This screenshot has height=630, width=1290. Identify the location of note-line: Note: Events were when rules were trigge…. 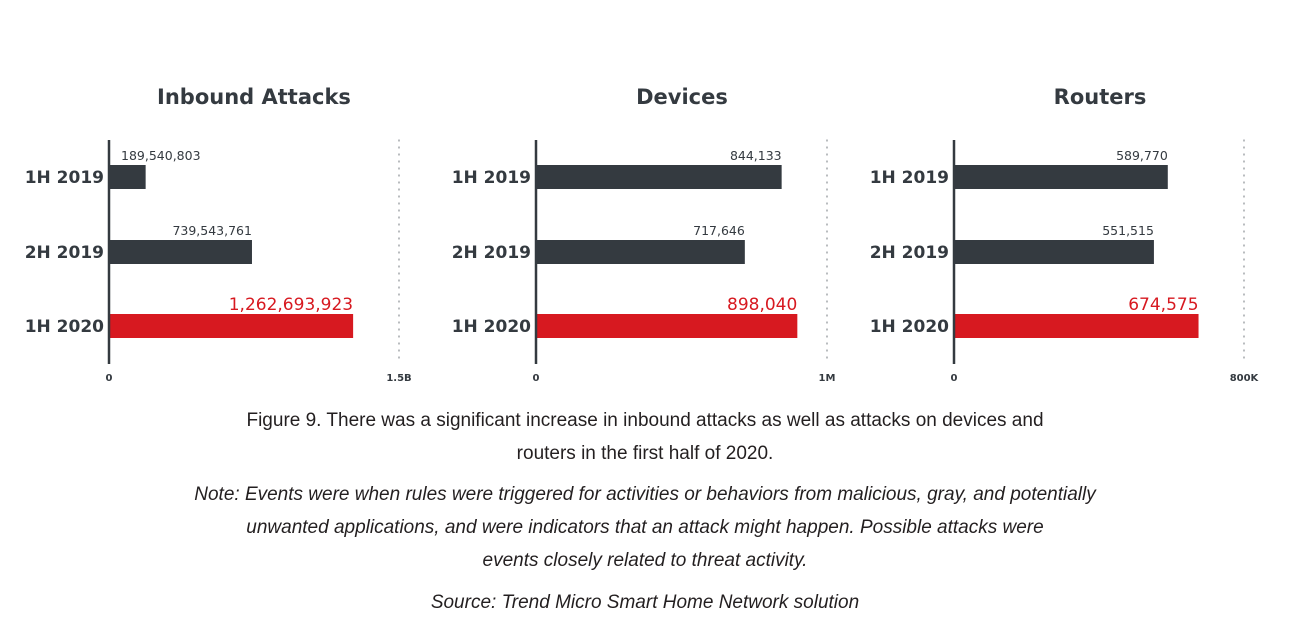
(645, 494).